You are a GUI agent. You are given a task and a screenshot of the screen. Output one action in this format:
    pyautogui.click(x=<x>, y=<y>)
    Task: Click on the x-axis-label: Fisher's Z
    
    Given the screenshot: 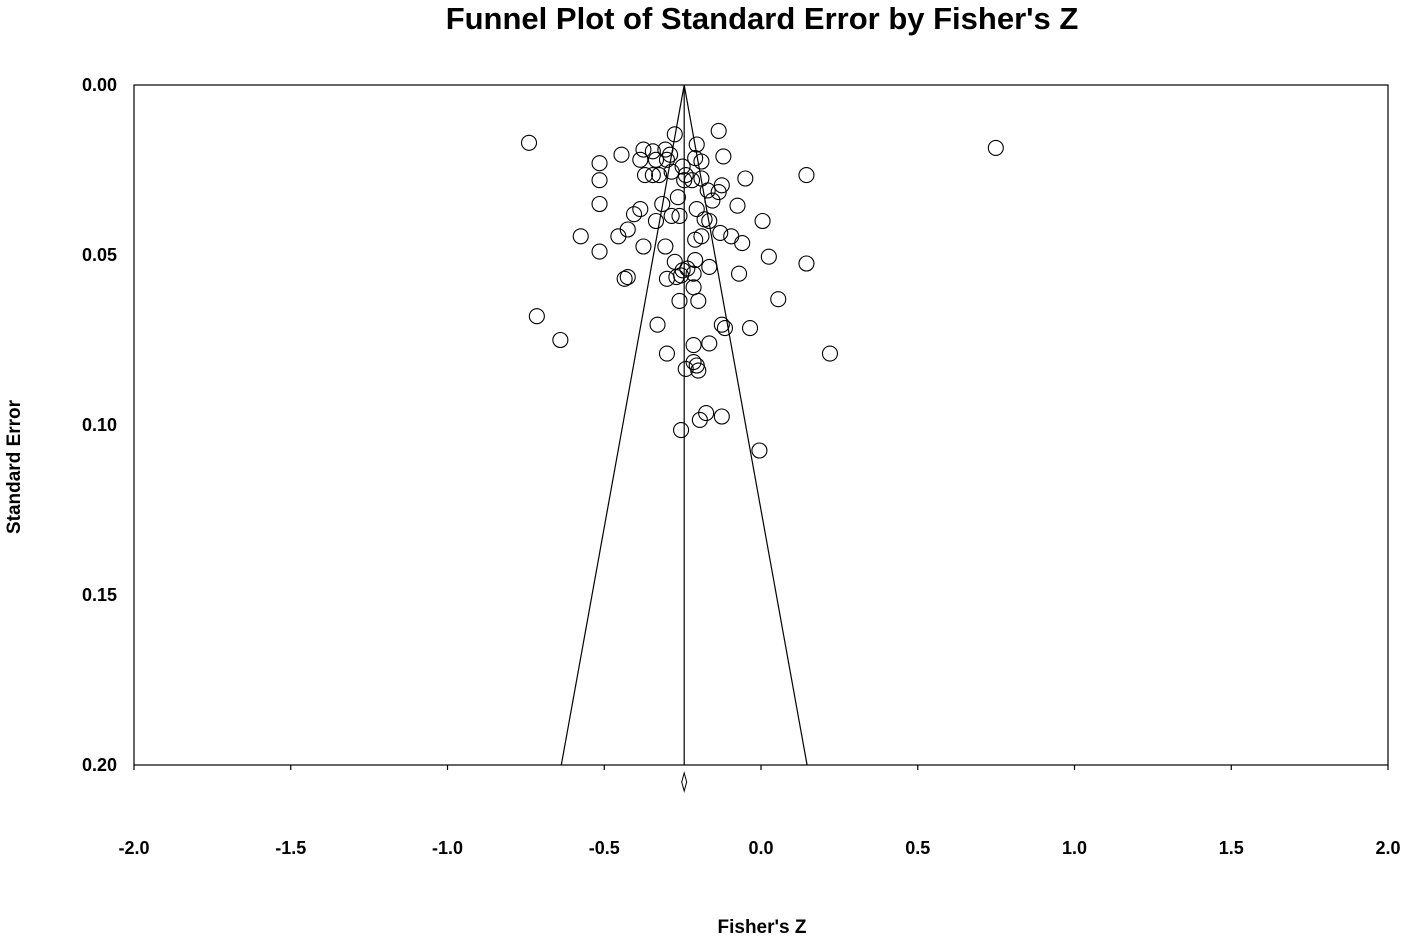 What is the action you would take?
    pyautogui.click(x=762, y=927)
    